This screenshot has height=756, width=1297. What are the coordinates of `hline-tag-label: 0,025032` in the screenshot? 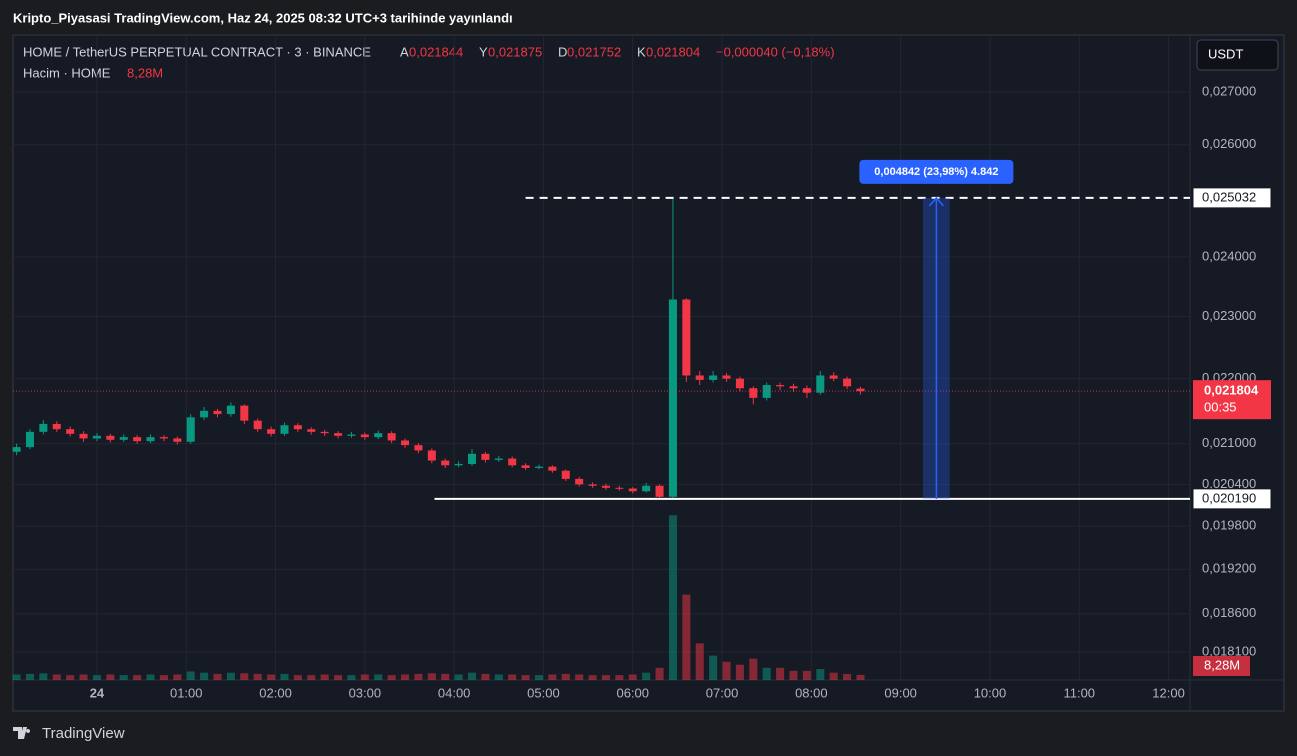 It's located at (1229, 196).